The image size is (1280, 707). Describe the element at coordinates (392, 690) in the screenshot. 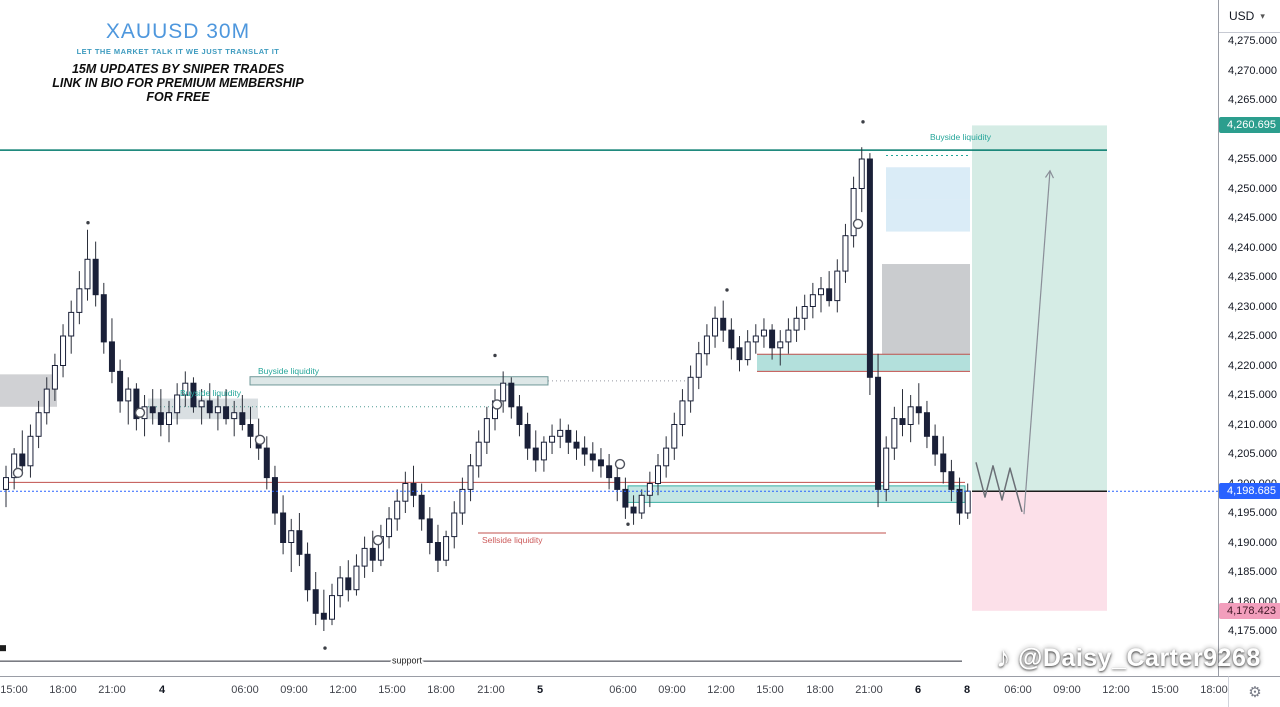

I see `time-label: 15:00` at that location.